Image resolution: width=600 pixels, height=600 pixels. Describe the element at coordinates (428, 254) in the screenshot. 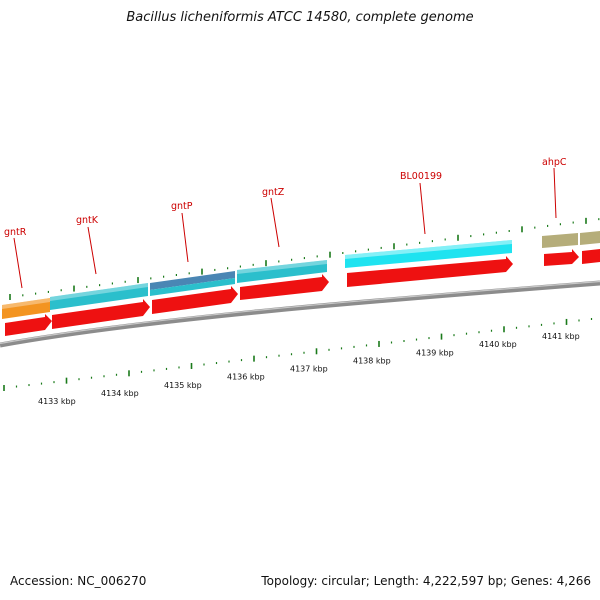

I see `feature-BL00199` at that location.